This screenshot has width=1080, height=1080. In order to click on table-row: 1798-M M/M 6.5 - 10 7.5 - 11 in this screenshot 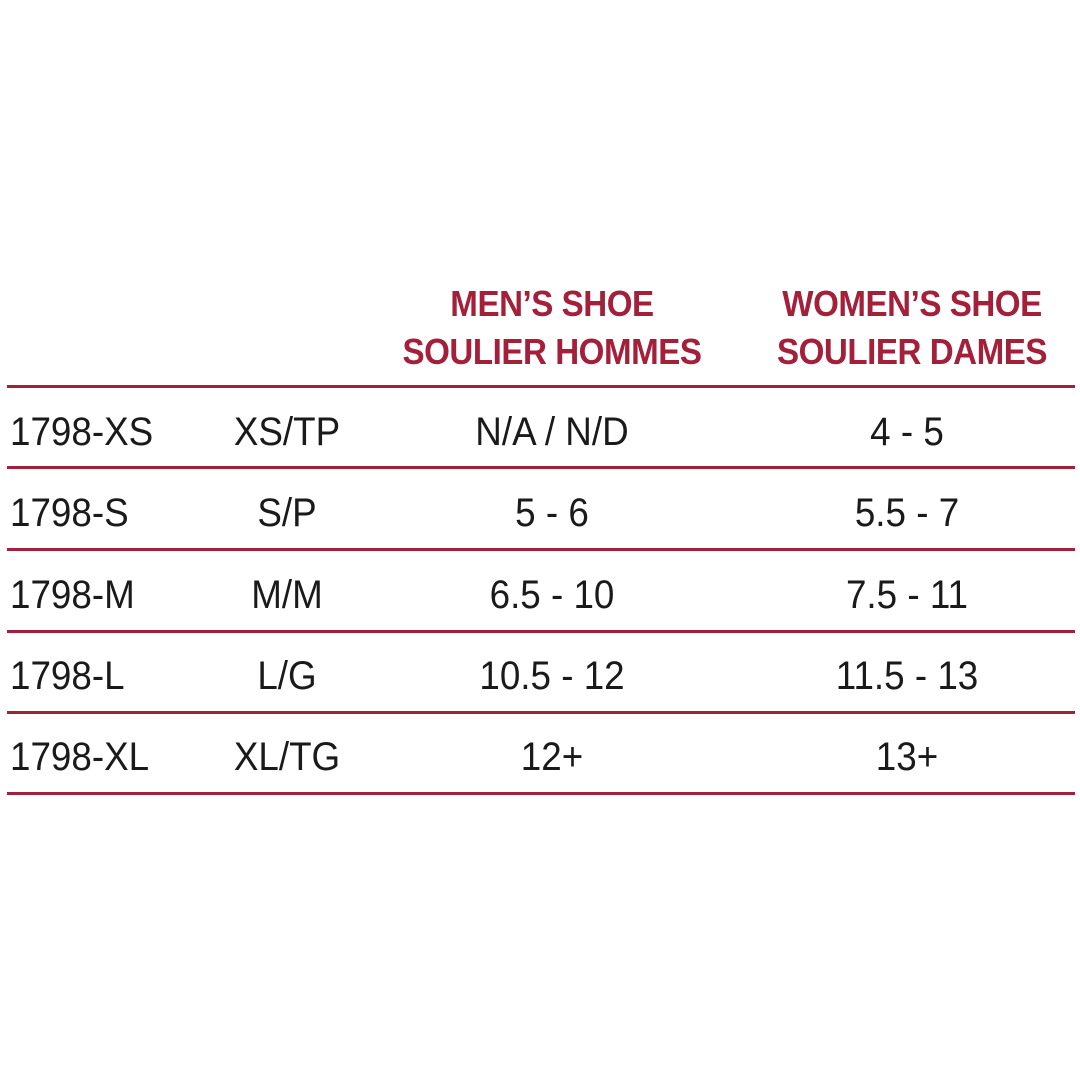, I will do `click(541, 592)`.